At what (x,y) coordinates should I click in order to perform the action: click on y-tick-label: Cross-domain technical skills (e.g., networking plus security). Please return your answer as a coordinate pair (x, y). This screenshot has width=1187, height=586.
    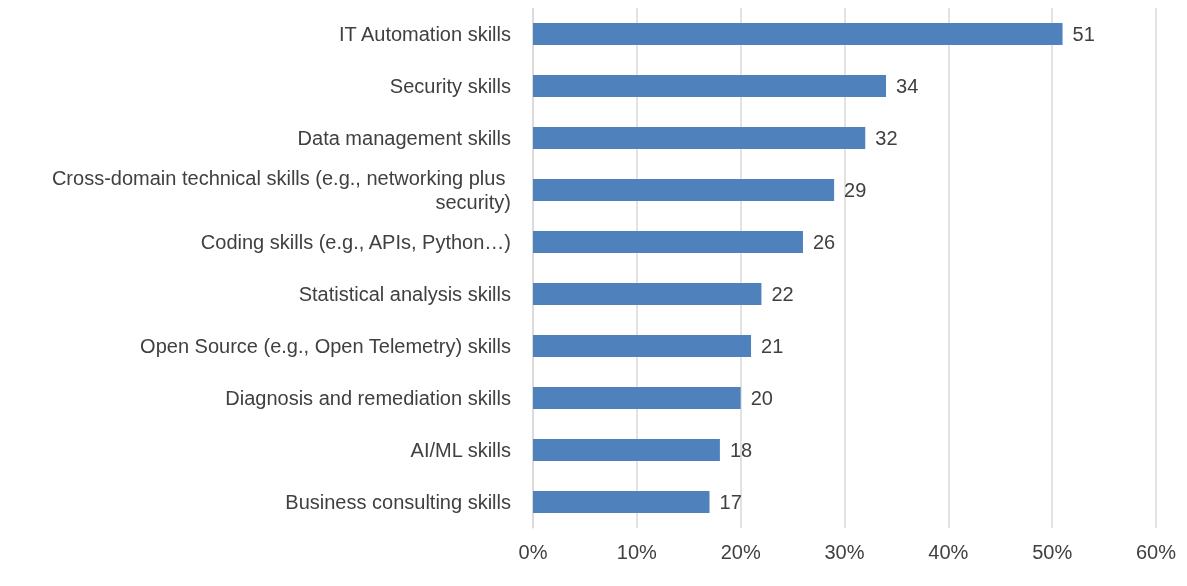
    Looking at the image, I should click on (281, 190).